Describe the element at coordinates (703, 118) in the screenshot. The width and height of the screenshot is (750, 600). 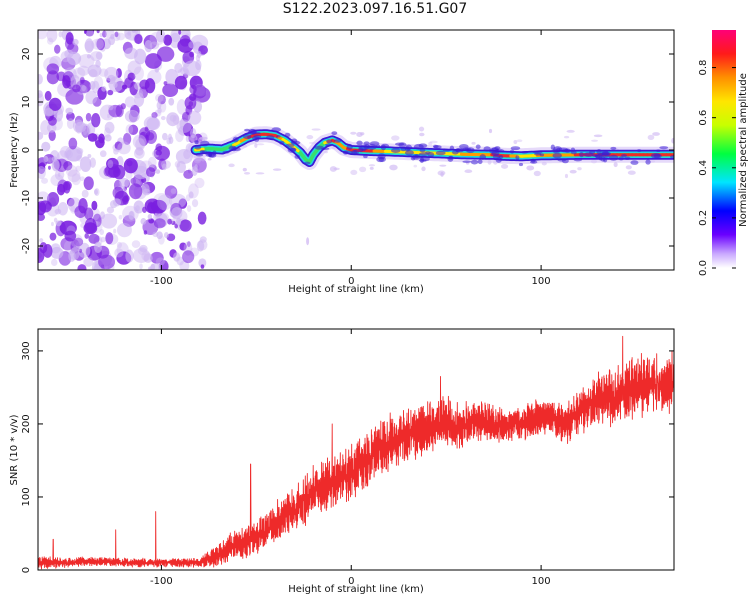
I see `colorbar-tick-label: 0.6` at that location.